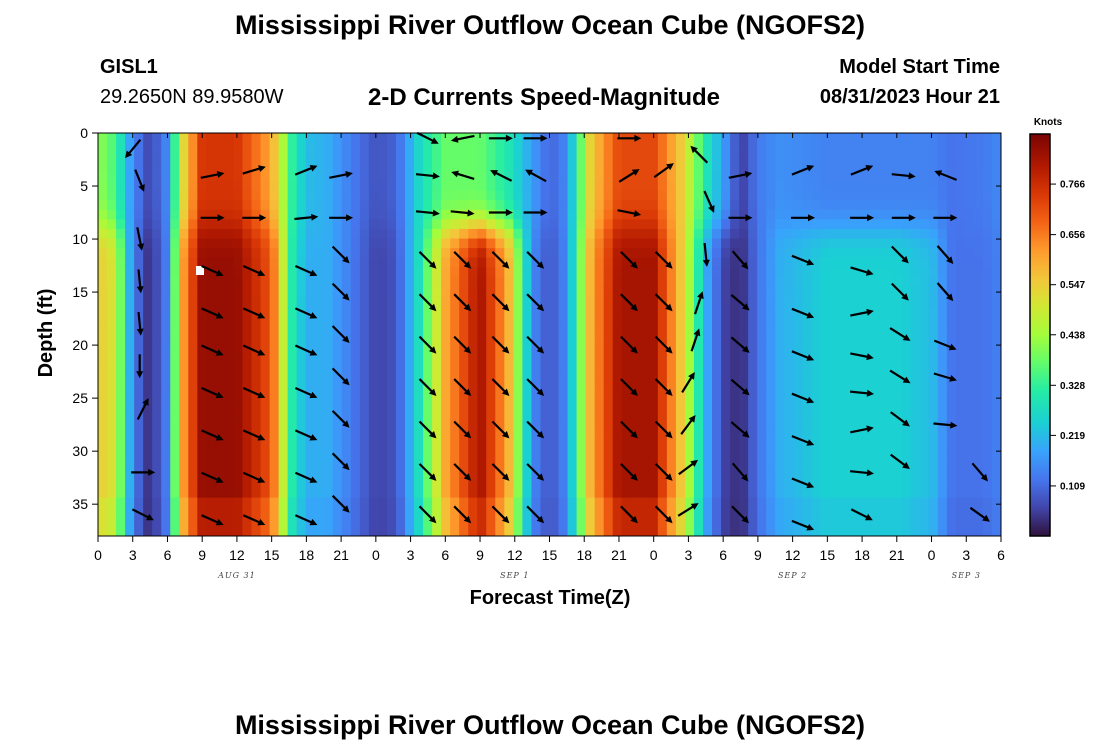  I want to click on model-start-value: 08/31/2023 Hour 21, so click(909, 97).